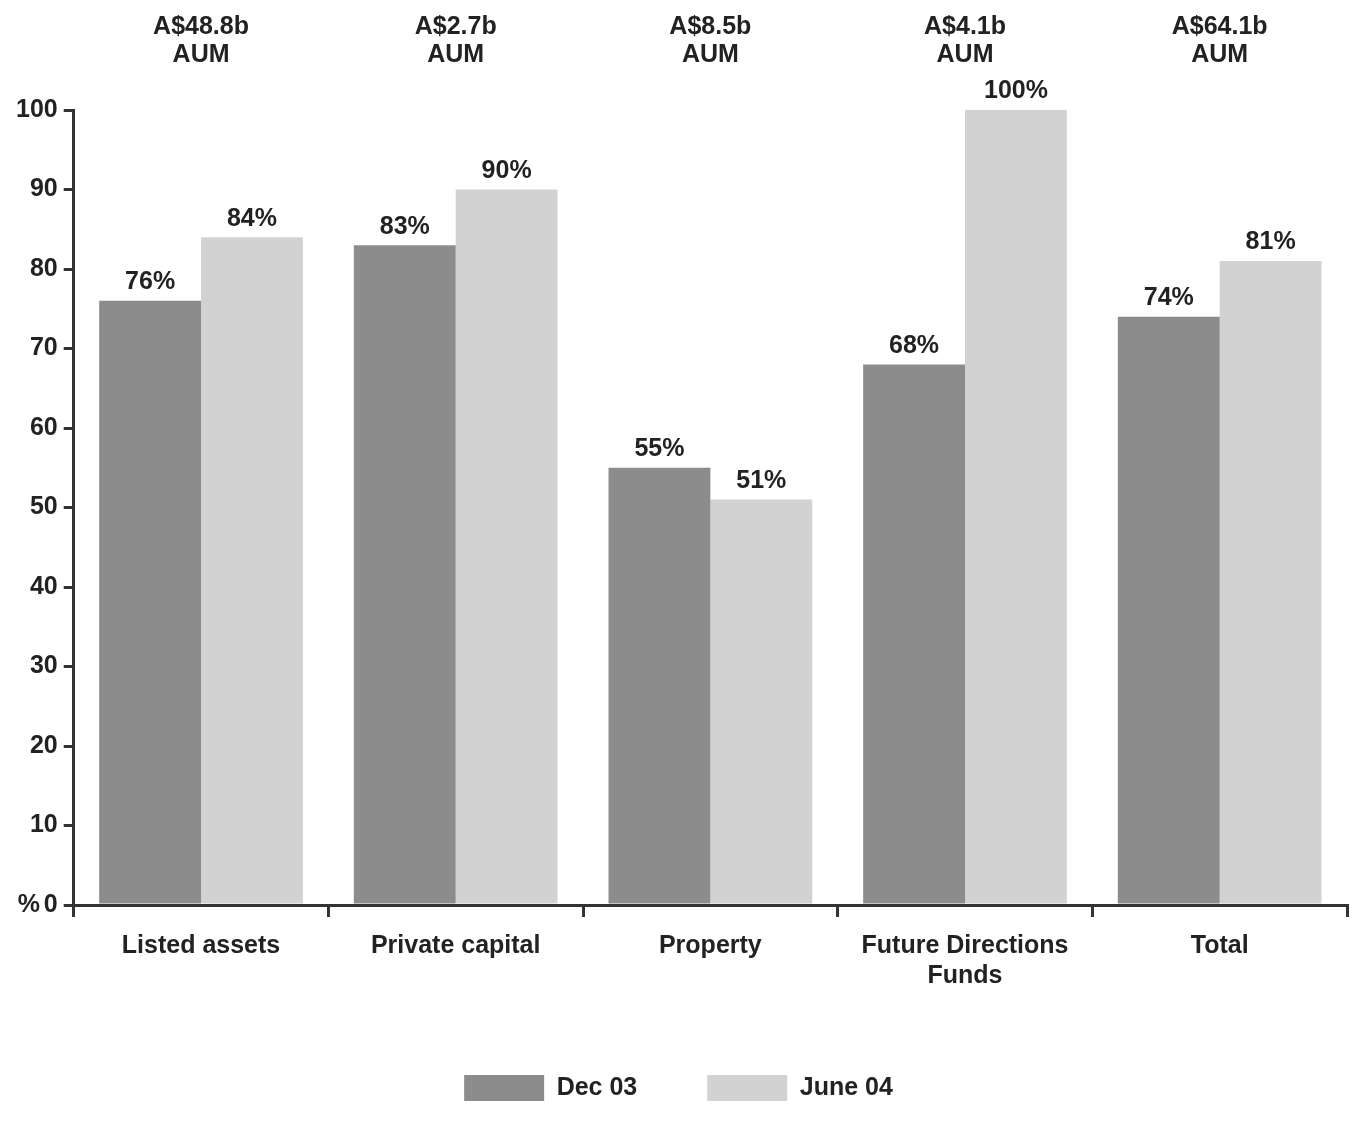 This screenshot has width=1353, height=1121. Describe the element at coordinates (43, 425) in the screenshot. I see `y-tick-label: 60` at that location.